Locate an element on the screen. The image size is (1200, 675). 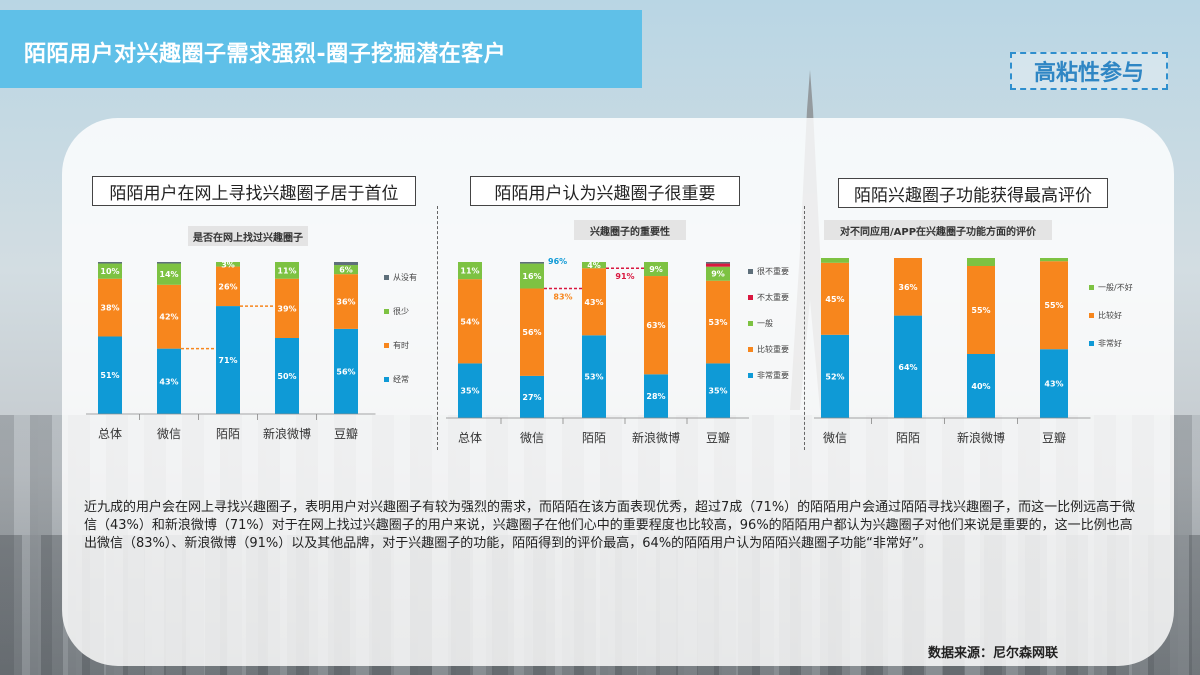
data-label: 38% is located at coordinates (109, 308).